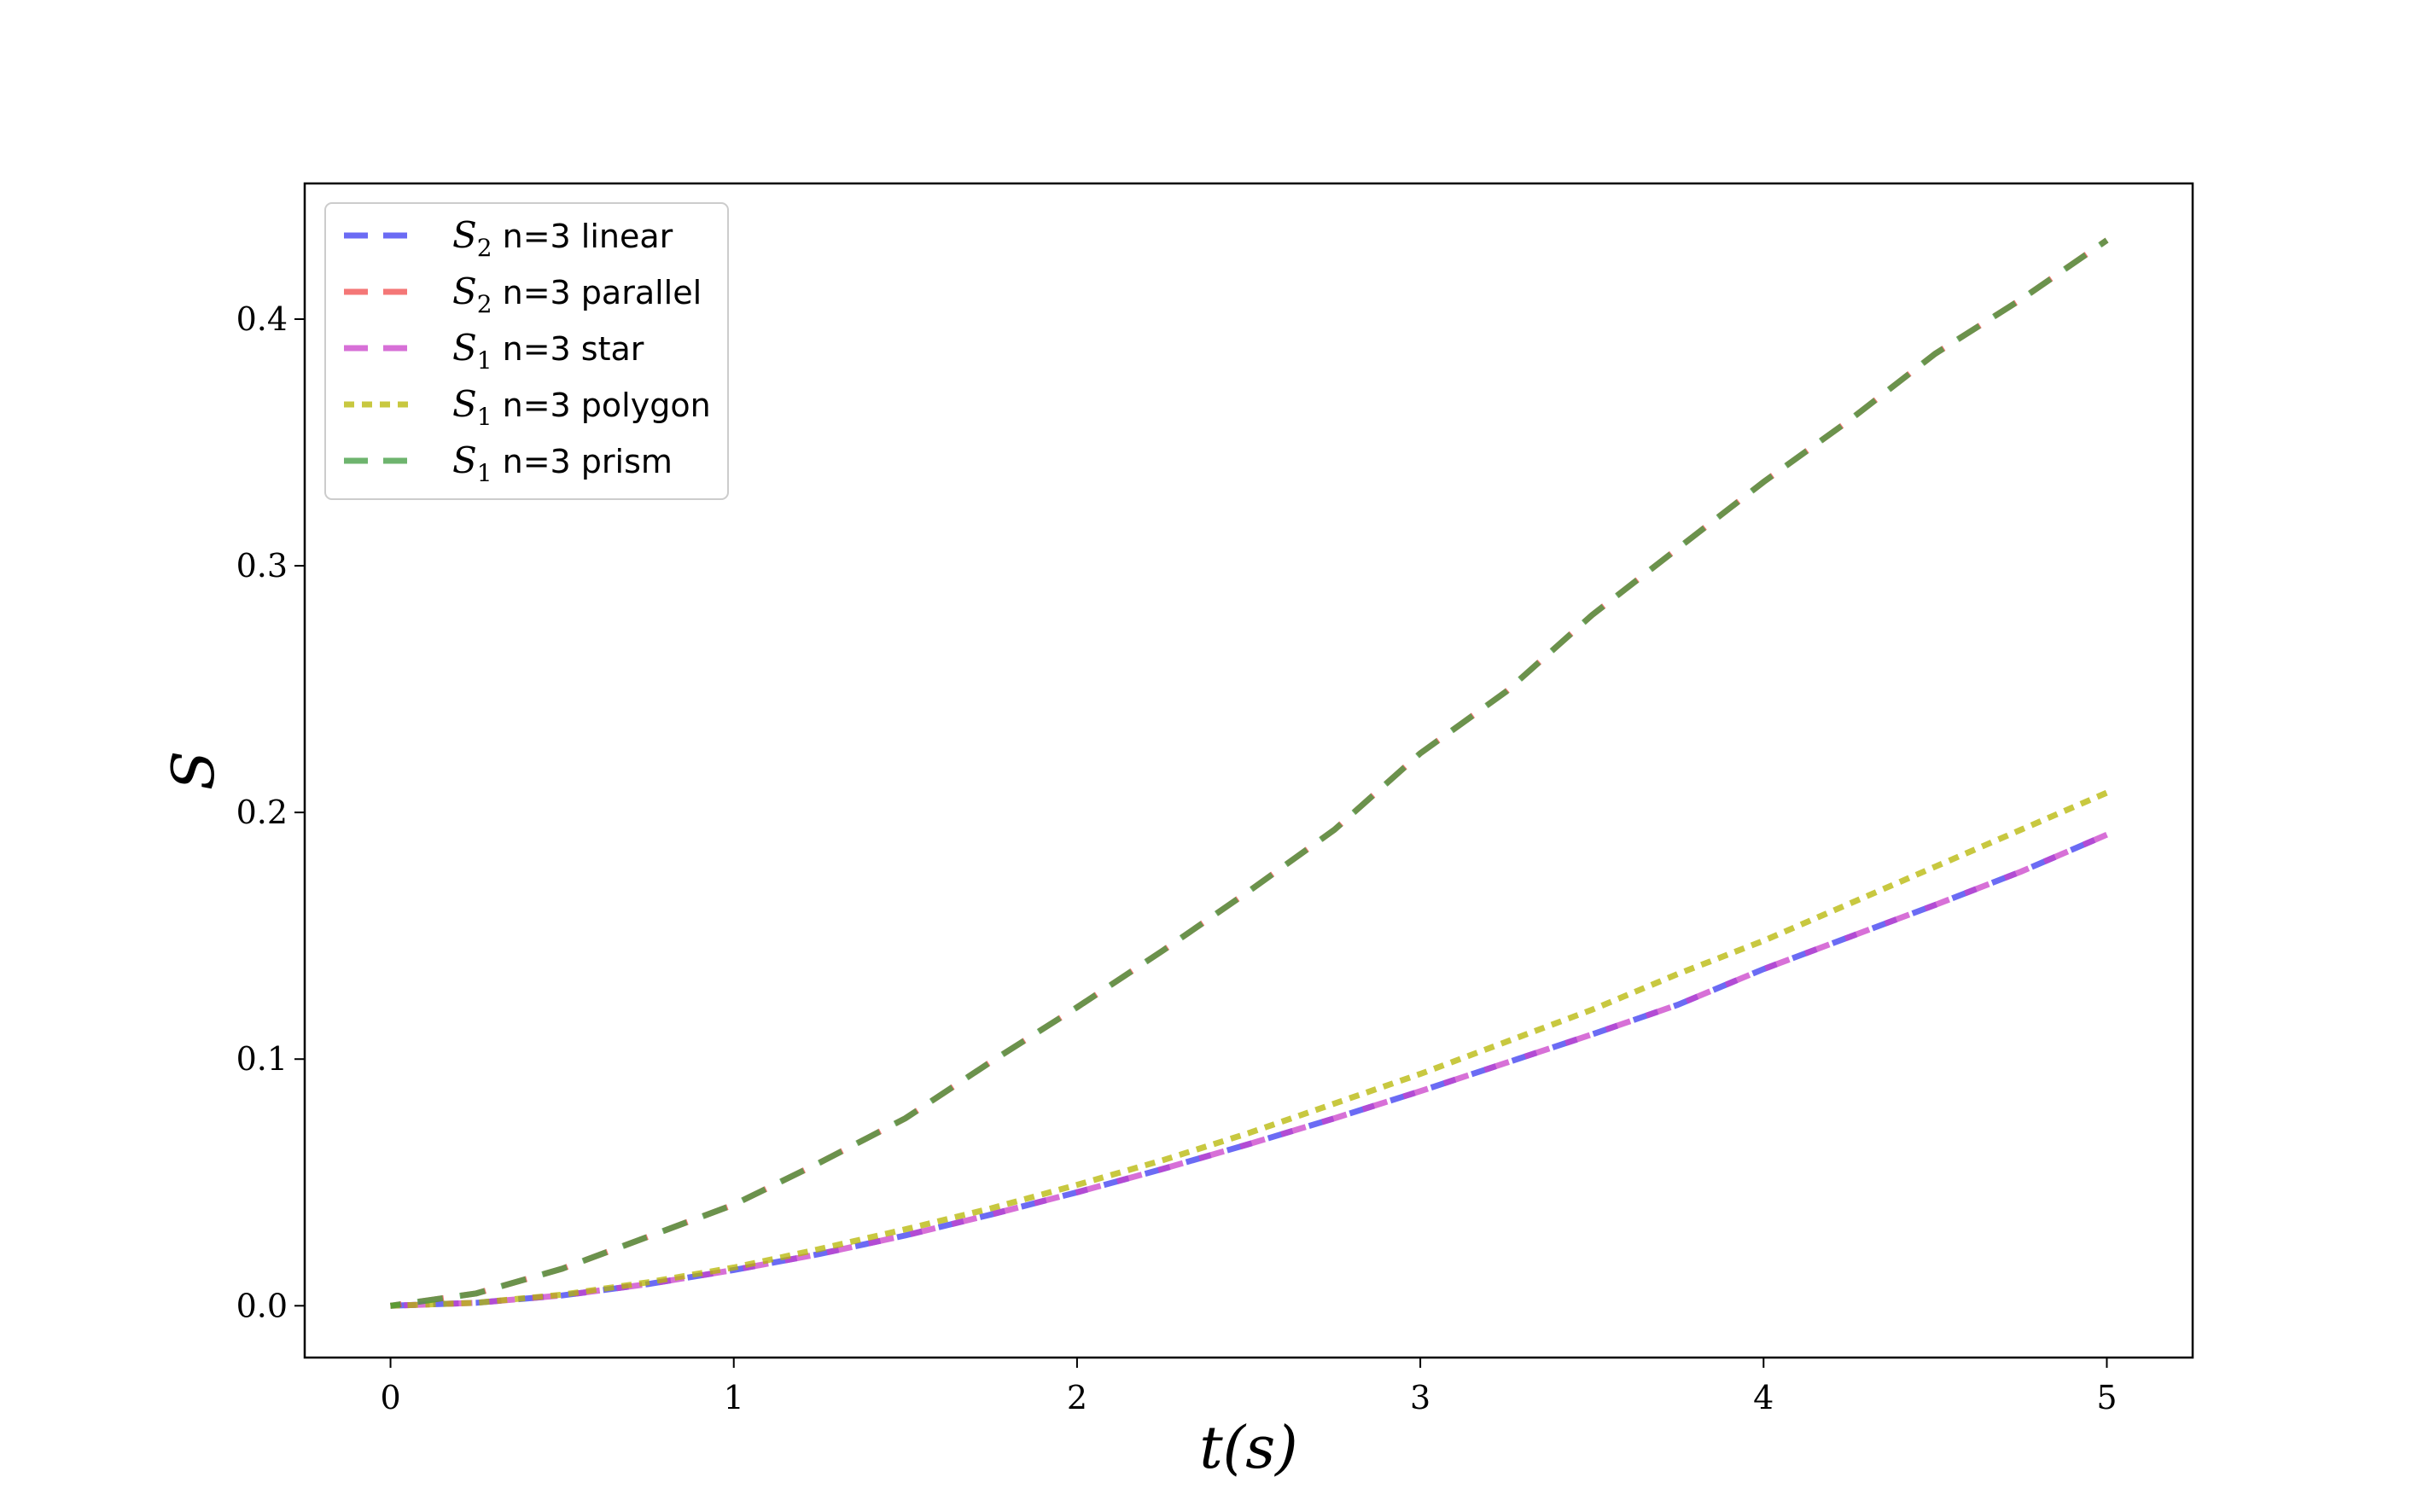 Image resolution: width=2412 pixels, height=1512 pixels. I want to click on y-axis: 0.0 0.1 0.2 0.3 0.4, so click(270, 812).